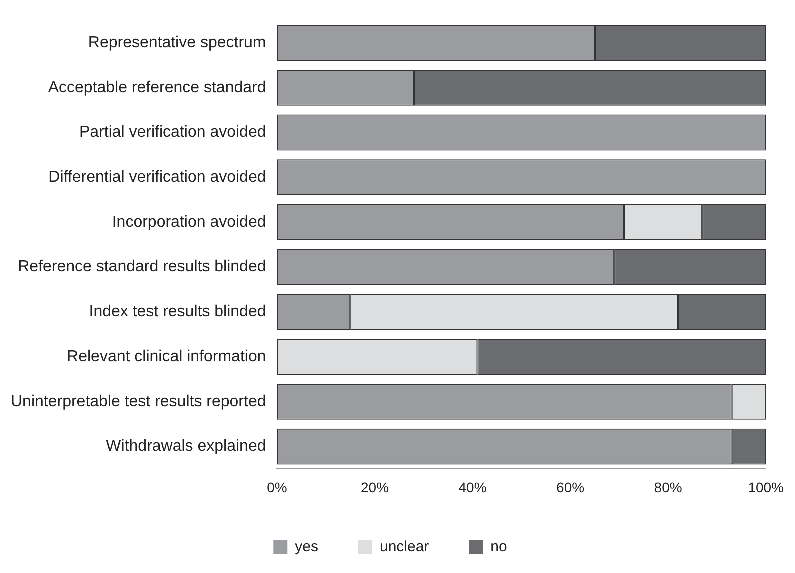 Image resolution: width=795 pixels, height=573 pixels. What do you see at coordinates (668, 487) in the screenshot?
I see `x-tick-label: 80%` at bounding box center [668, 487].